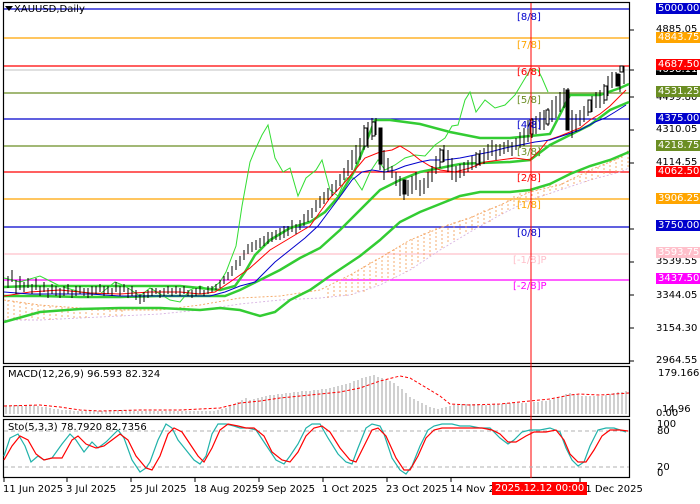 Image resolution: width=700 pixels, height=504 pixels. Describe the element at coordinates (678, 118) in the screenshot. I see `level-price-badge-4-8: 4375.00` at that location.